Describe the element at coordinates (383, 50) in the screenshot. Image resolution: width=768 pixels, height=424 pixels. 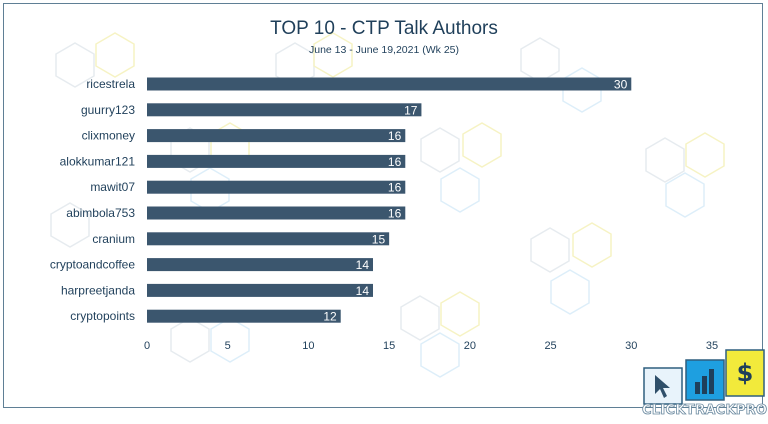
I see `chart-subtitle: June 13 - June 19,2021 (Wk 25)` at that location.